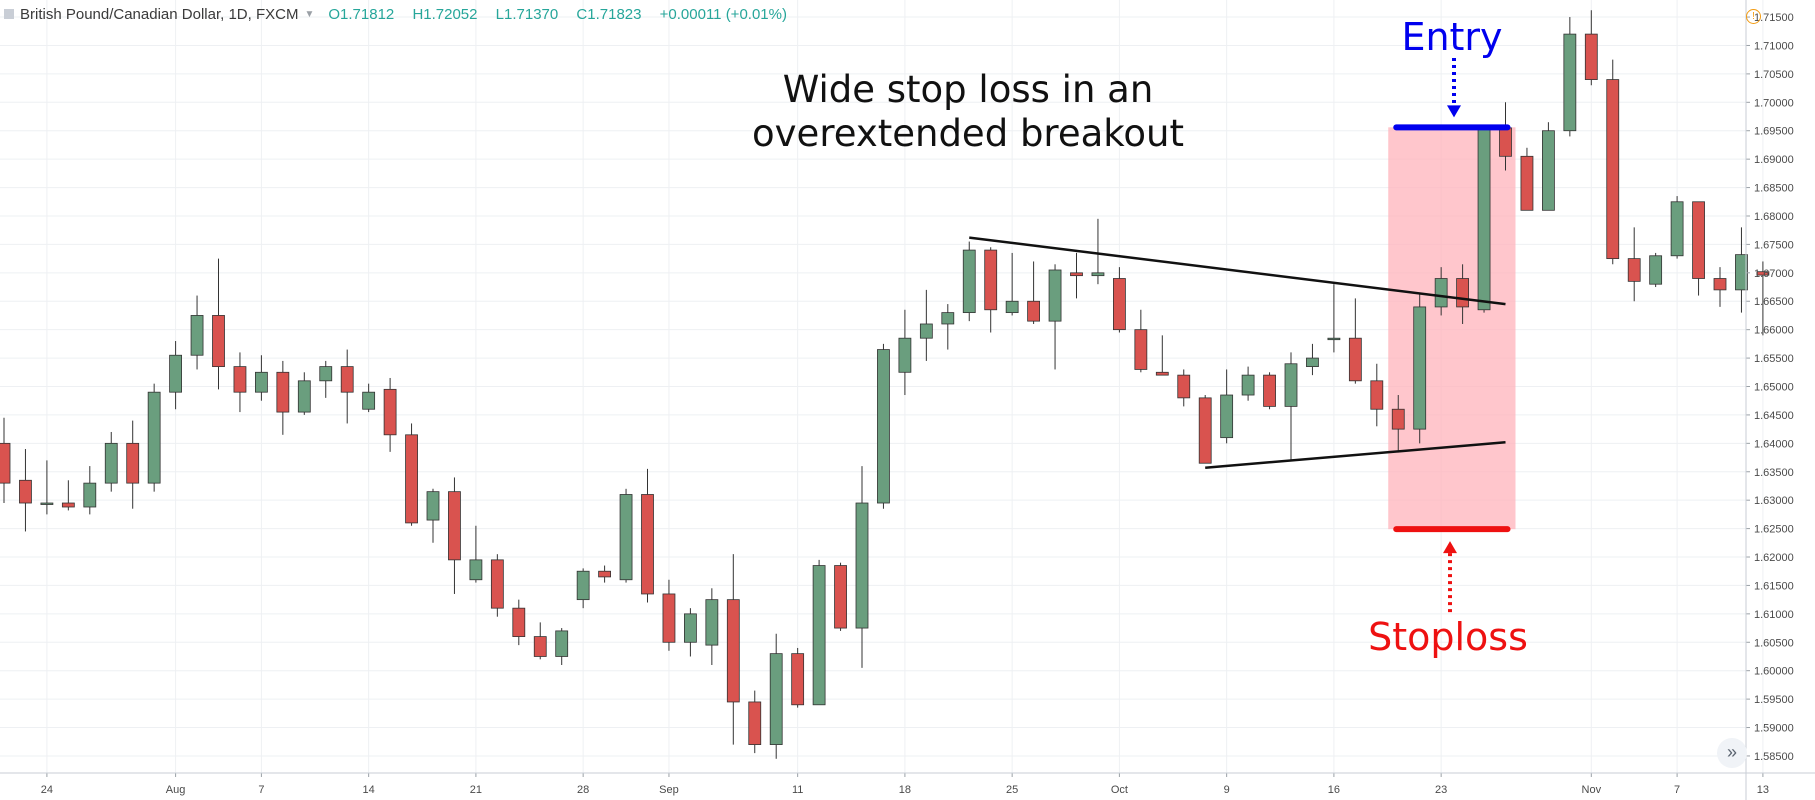  I want to click on price-tick-label: 1.60000, so click(1774, 672).